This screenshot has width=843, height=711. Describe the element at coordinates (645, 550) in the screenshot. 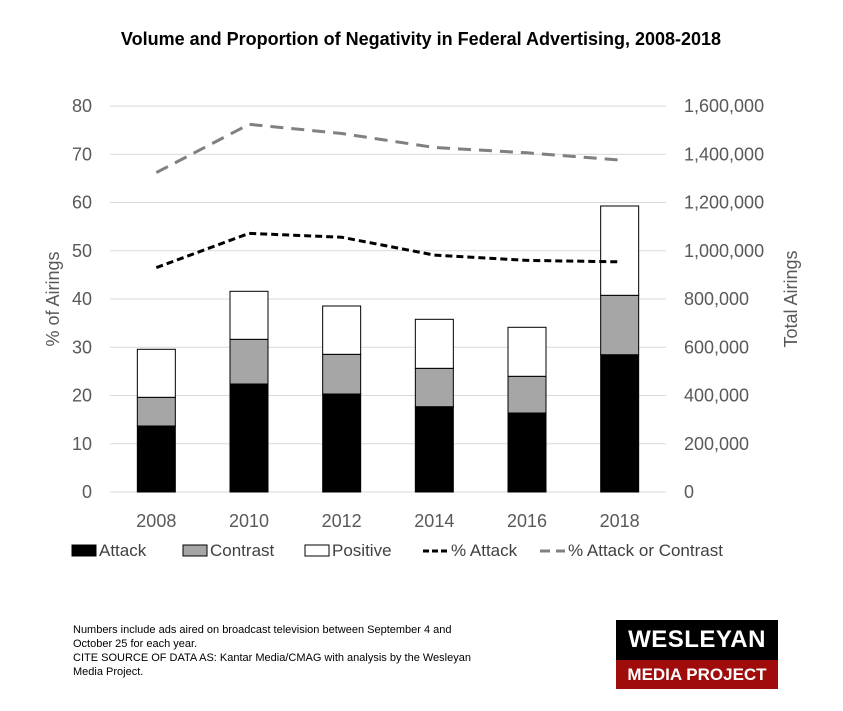

I see `legend-label: % Attack or Contrast` at that location.